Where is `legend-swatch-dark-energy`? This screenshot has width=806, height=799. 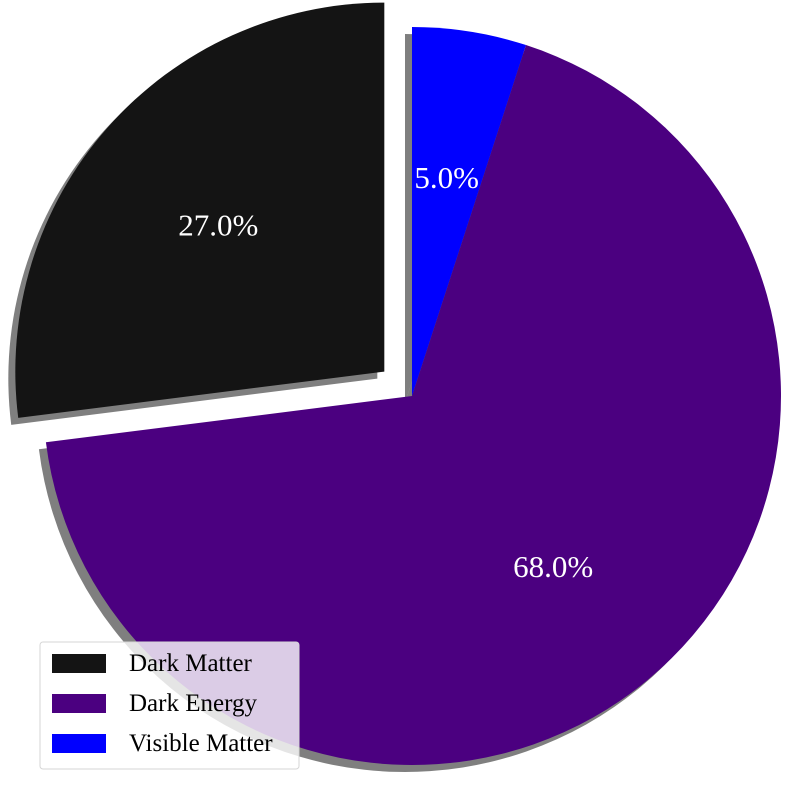 legend-swatch-dark-energy is located at coordinates (79, 703).